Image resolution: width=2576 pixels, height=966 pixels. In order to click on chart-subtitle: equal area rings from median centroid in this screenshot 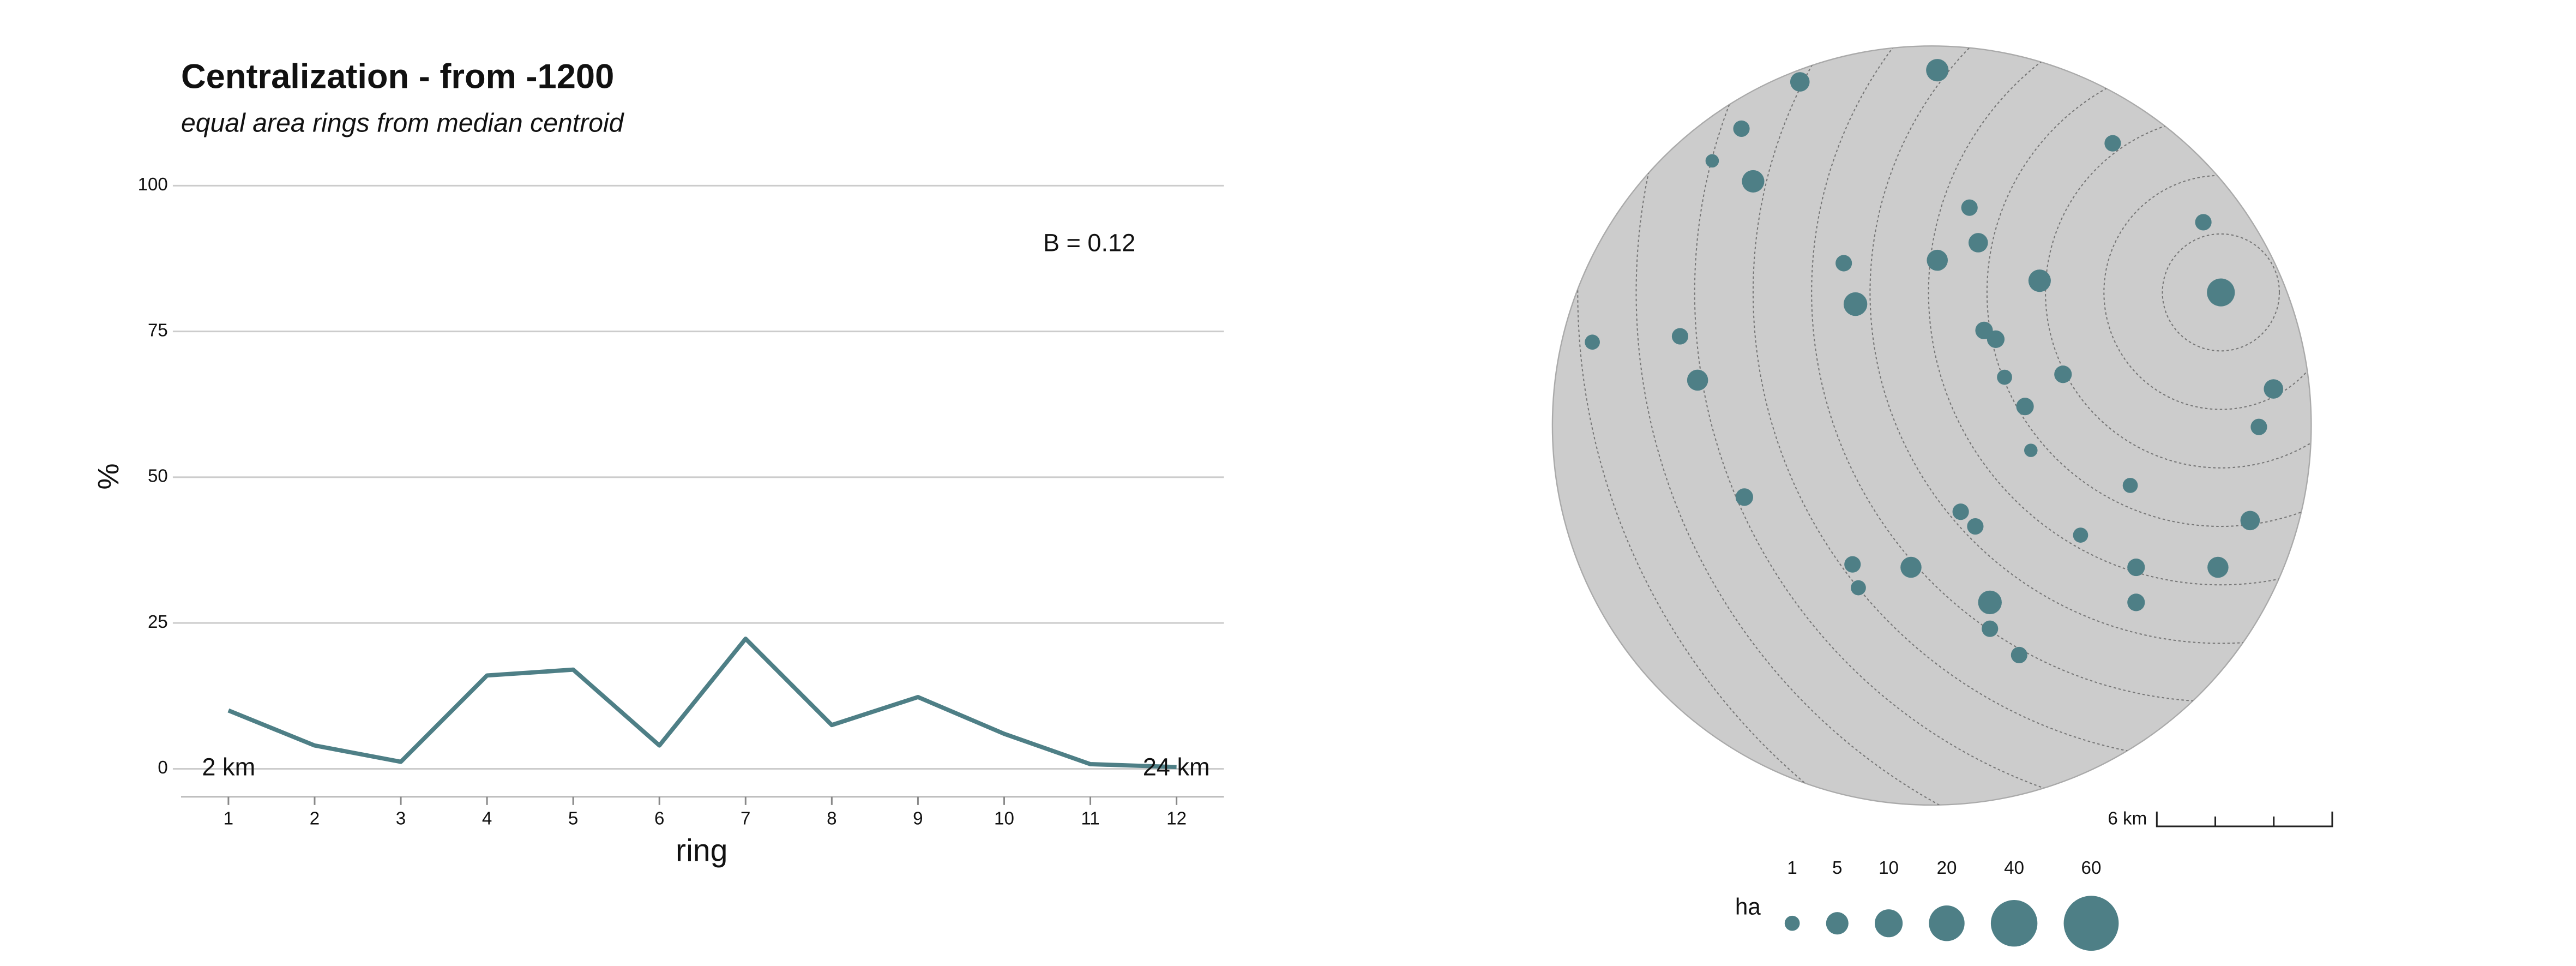, I will do `click(403, 123)`.